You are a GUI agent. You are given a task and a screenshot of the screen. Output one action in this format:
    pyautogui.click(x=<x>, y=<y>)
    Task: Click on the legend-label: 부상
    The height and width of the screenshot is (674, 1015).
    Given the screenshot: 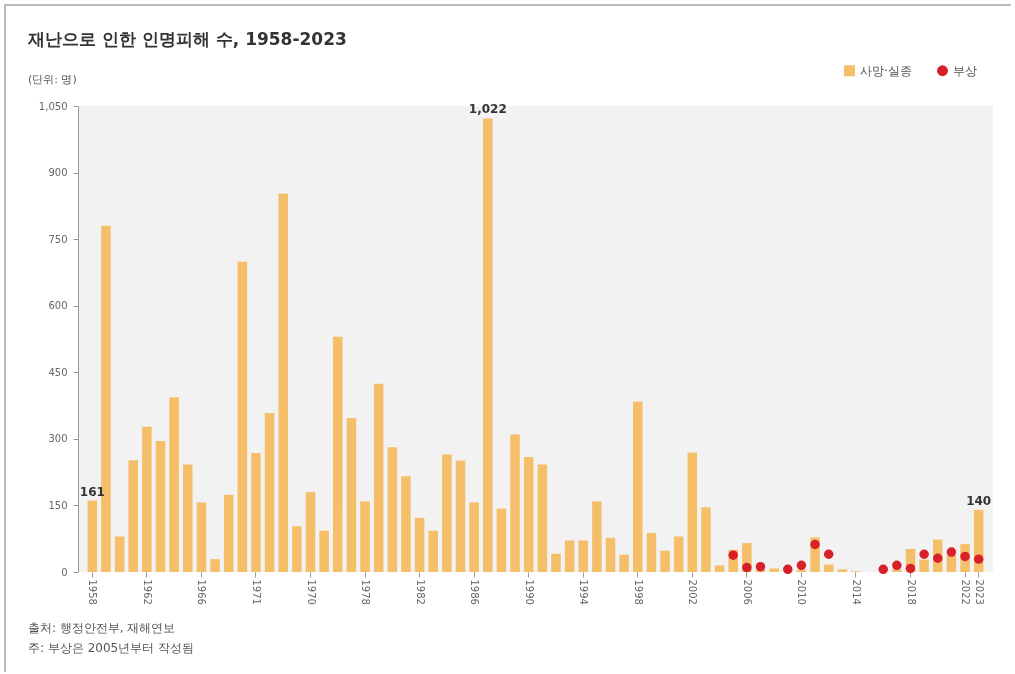 What is the action you would take?
    pyautogui.click(x=965, y=70)
    